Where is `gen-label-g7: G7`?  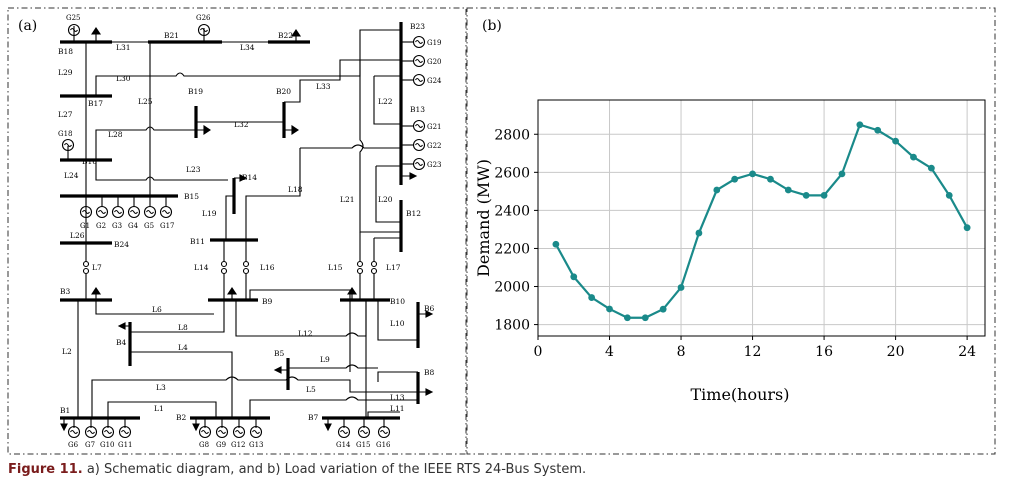
gen-label-g7: G7 is located at coordinates (90, 445).